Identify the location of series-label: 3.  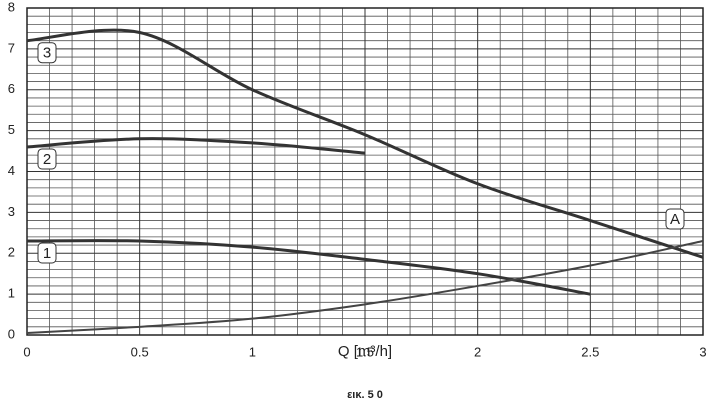
(47, 53).